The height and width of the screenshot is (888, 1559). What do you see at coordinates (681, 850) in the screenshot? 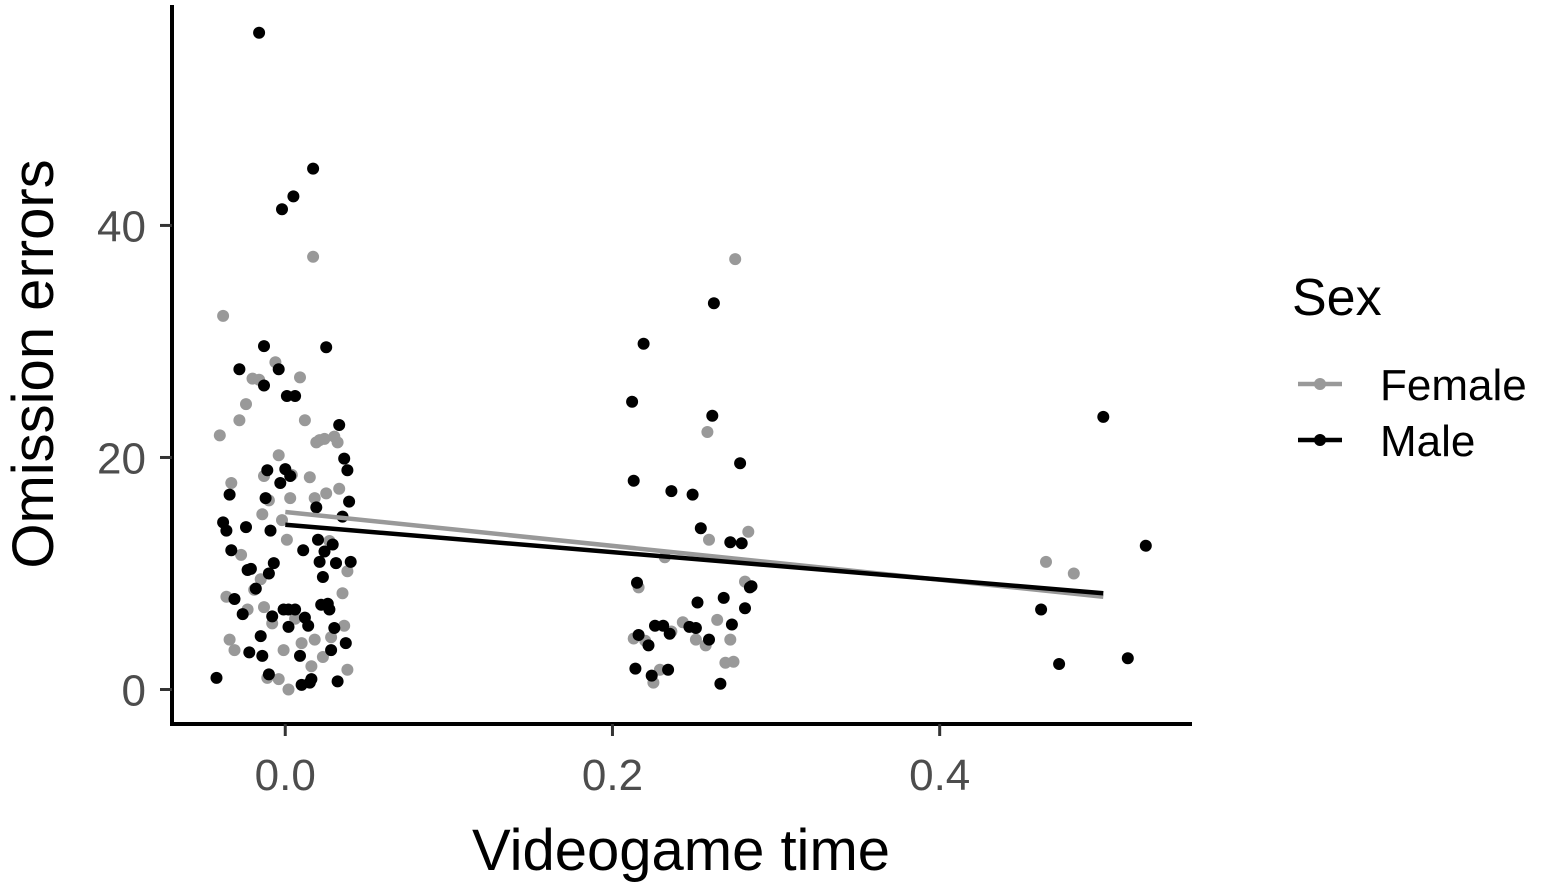
I see `x-axis-title: Videogame time` at bounding box center [681, 850].